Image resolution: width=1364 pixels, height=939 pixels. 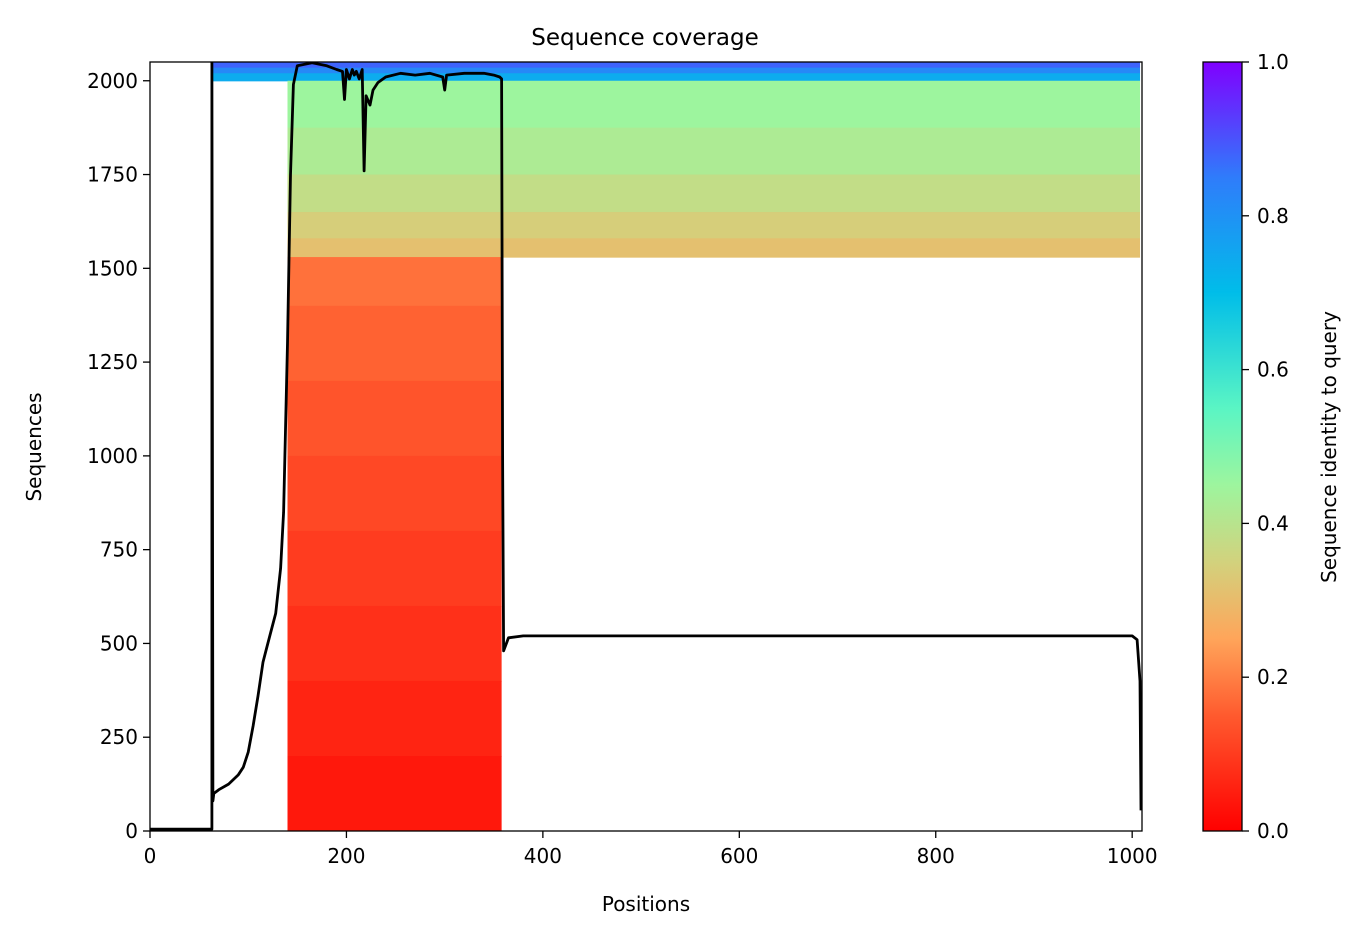 What do you see at coordinates (1329, 447) in the screenshot?
I see `colorbar-label: Sequence identity to query` at bounding box center [1329, 447].